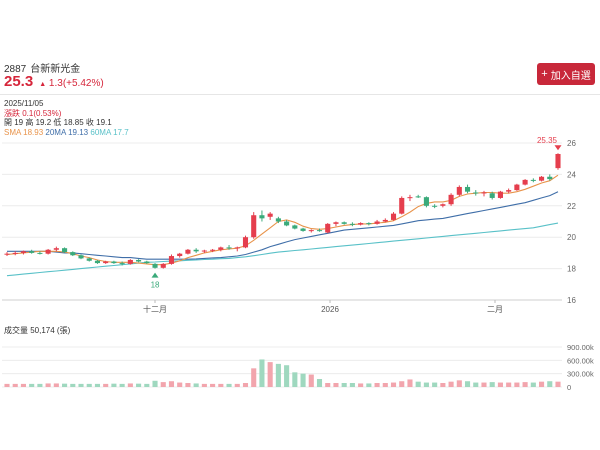 This screenshot has width=600, height=450. What do you see at coordinates (547, 140) in the screenshot?
I see `high-annotation-label: 25.35` at bounding box center [547, 140].